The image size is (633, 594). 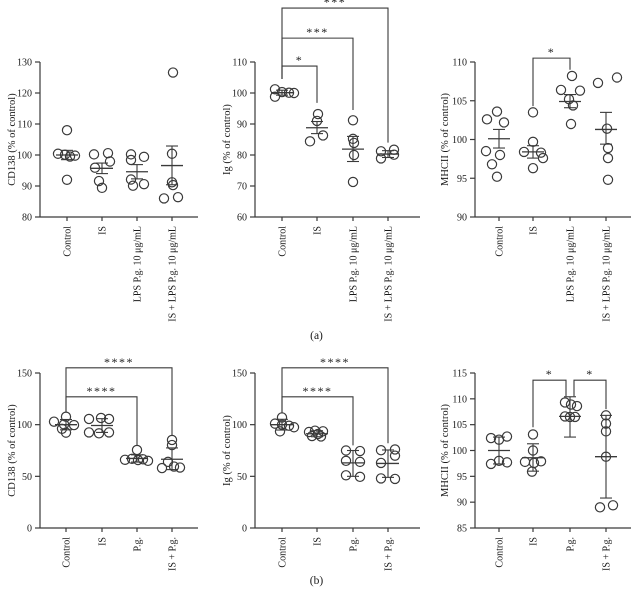 What do you see at coordinates (316, 336) in the screenshot?
I see `panel-label-a: (a)` at bounding box center [316, 336].